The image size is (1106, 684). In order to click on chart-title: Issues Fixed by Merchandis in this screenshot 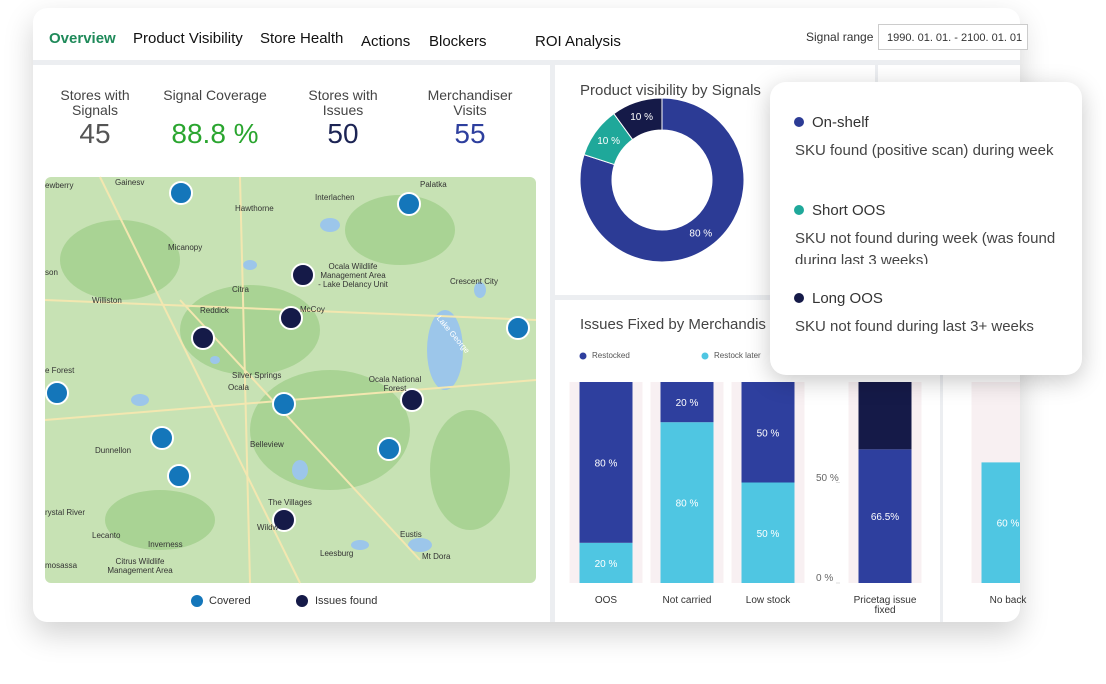, I will do `click(673, 324)`.